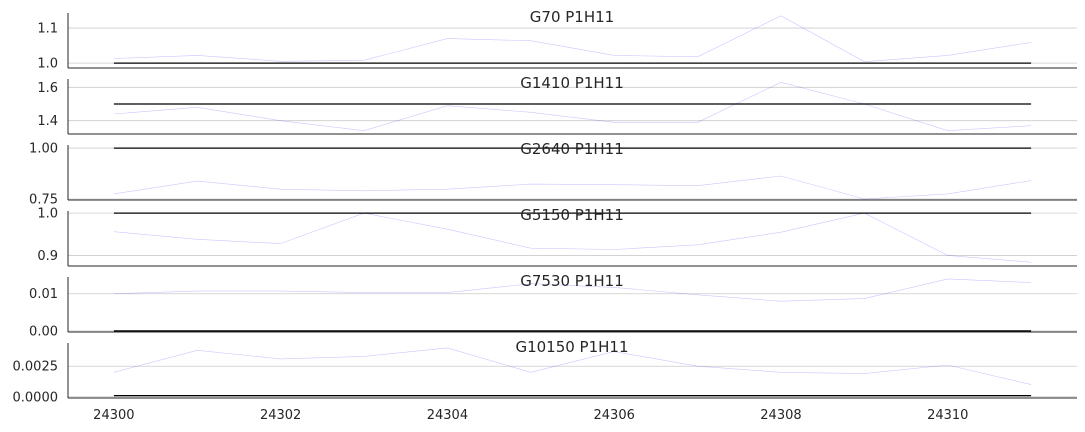  I want to click on y-tick-label: 1.6, so click(47, 88).